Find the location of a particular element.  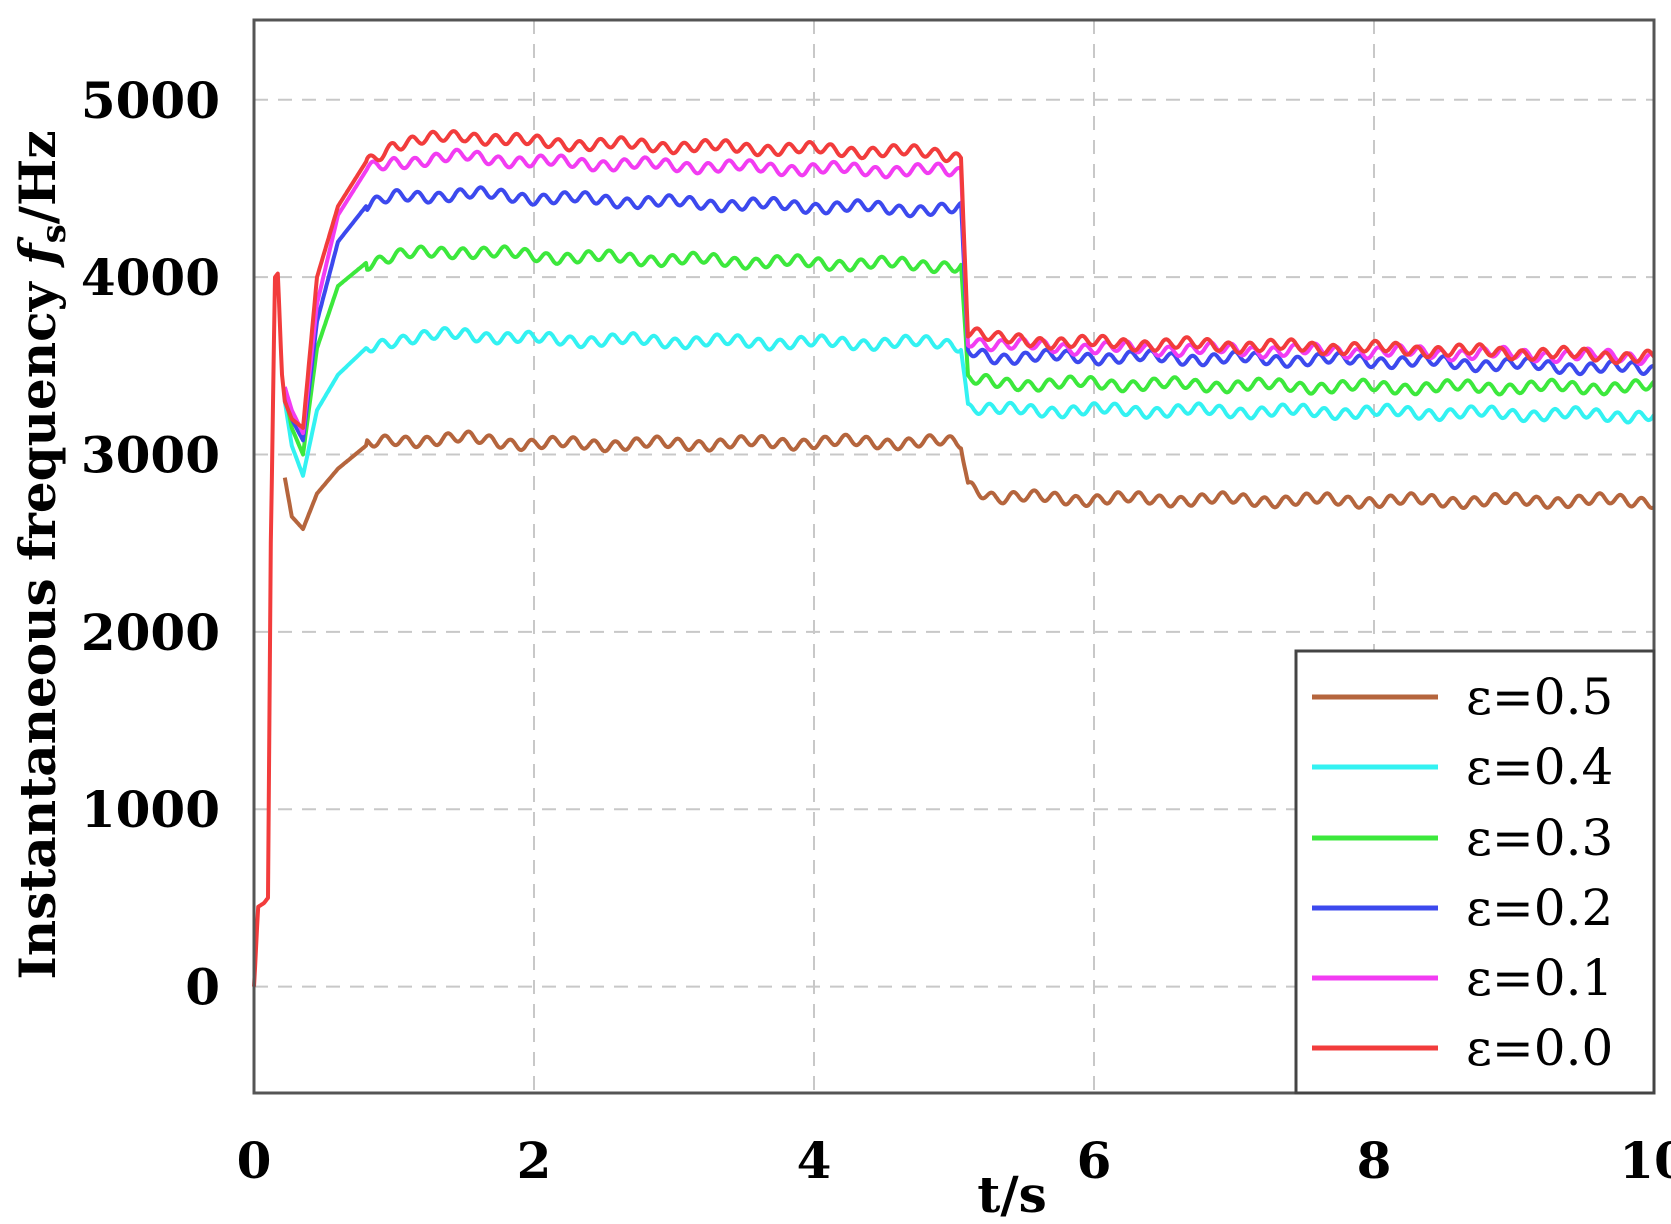

legend-box is located at coordinates (1475, 872).